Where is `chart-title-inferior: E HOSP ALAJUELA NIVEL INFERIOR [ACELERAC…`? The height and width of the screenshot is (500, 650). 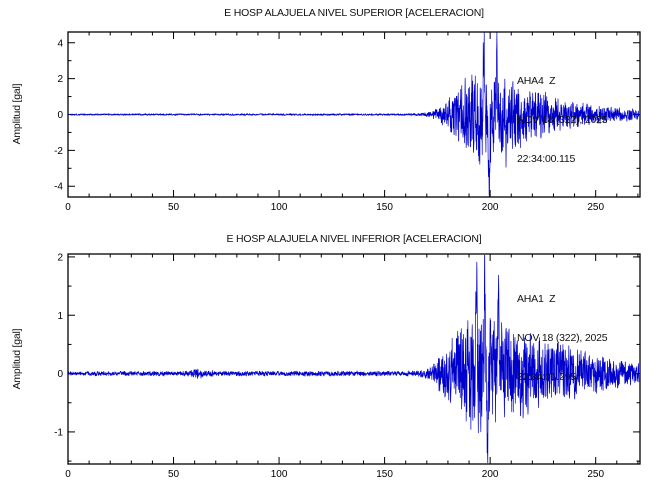 chart-title-inferior: E HOSP ALAJUELA NIVEL INFERIOR [ACELERAC… is located at coordinates (354, 239).